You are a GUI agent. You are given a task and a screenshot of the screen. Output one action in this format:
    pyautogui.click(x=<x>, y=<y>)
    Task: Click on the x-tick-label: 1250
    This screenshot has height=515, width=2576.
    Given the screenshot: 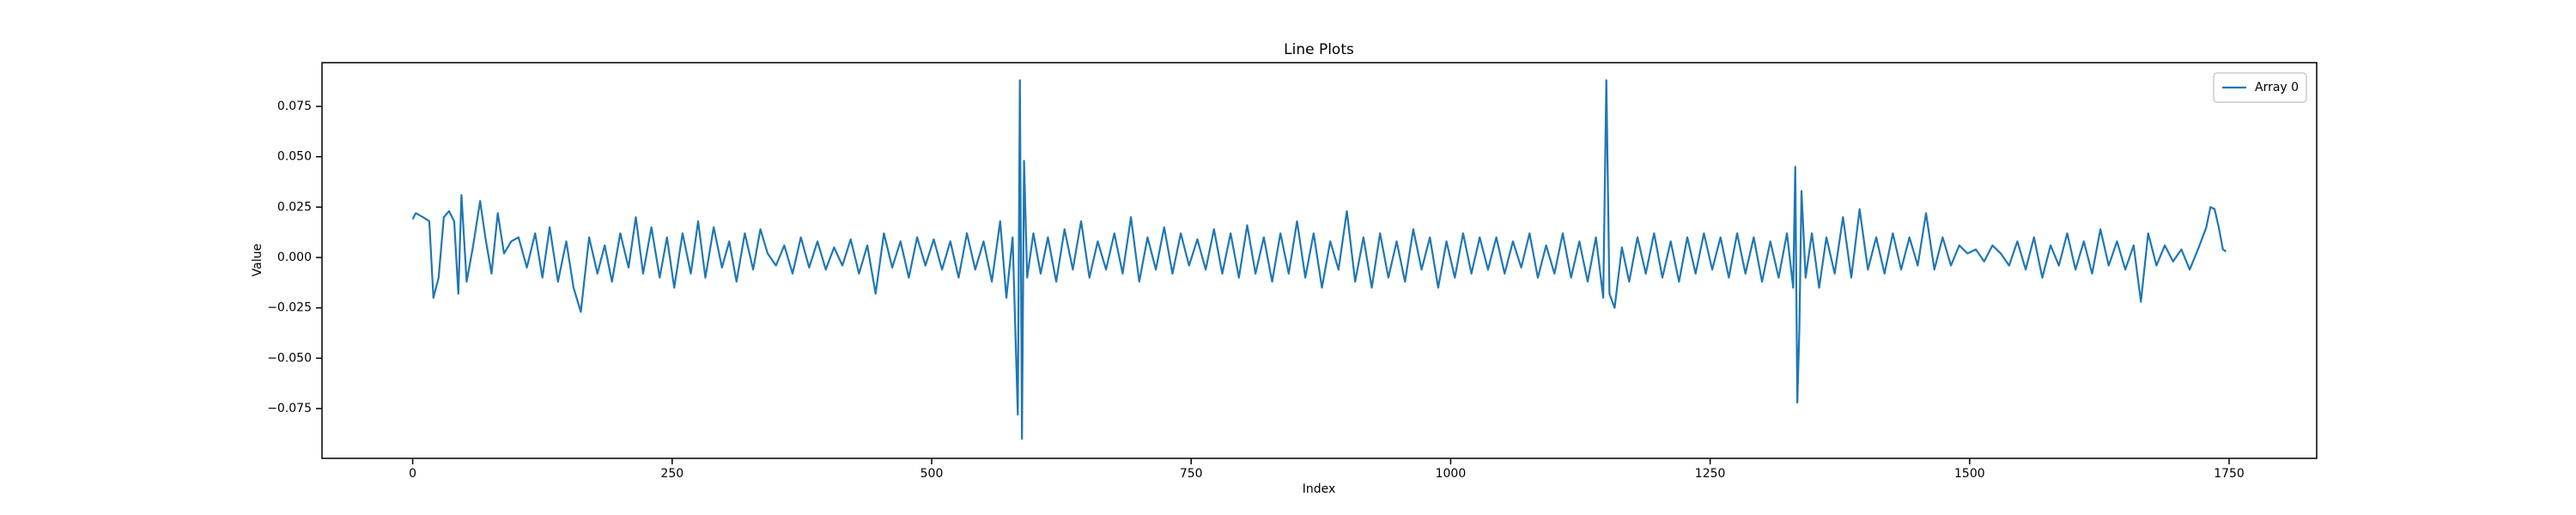 What is the action you would take?
    pyautogui.click(x=1711, y=474)
    